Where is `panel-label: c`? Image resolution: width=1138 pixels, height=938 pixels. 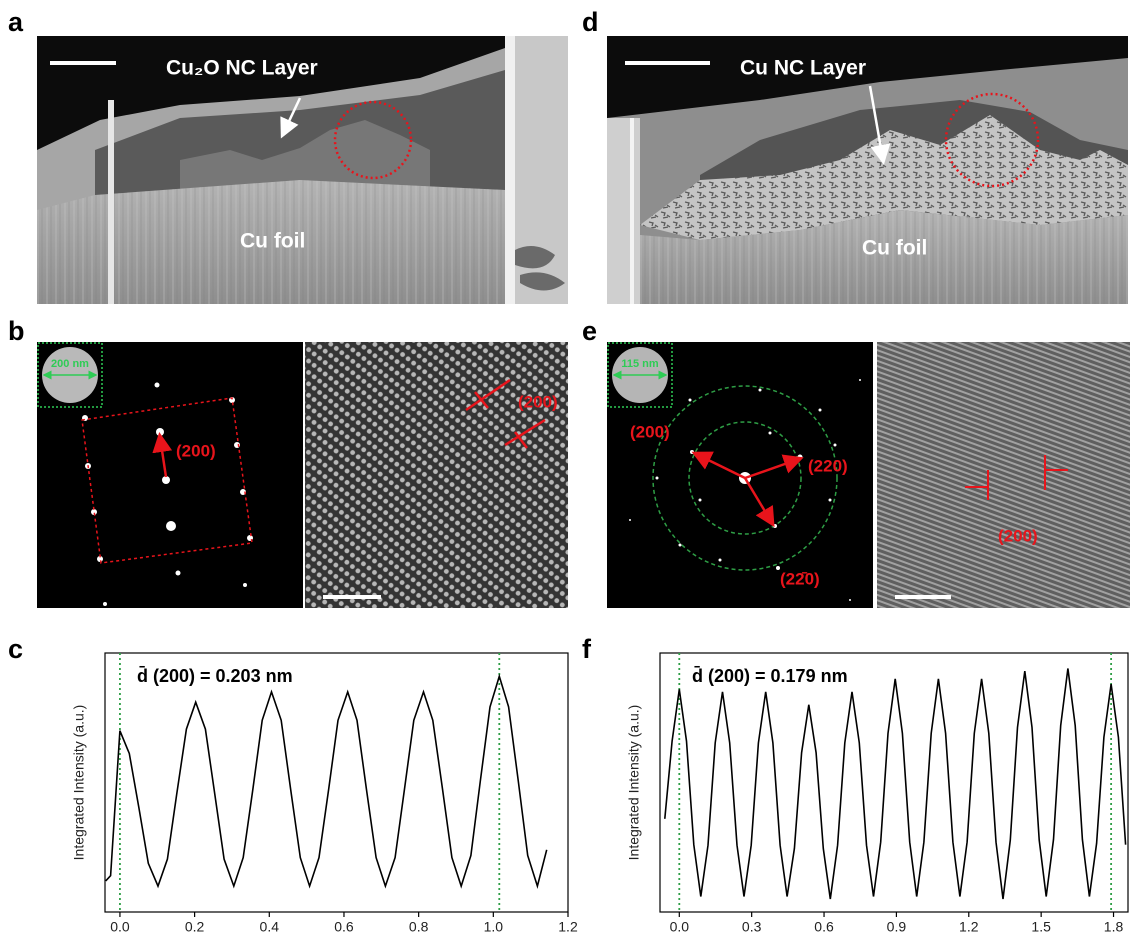
panel-label: c is located at coordinates (15, 649).